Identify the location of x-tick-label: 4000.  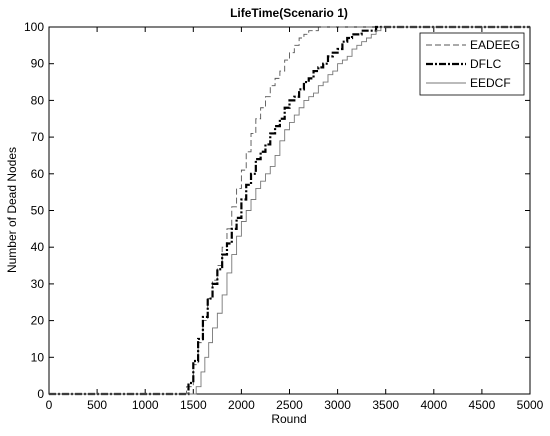
(433, 405).